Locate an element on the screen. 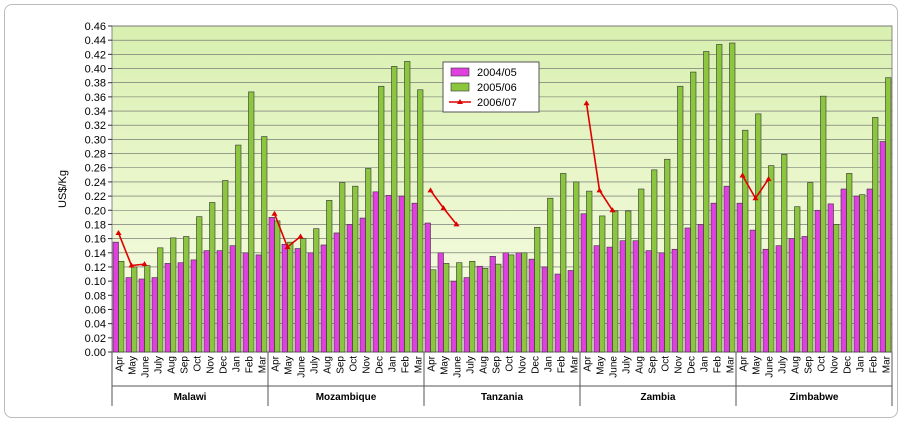  y-tick-label: 0.38 is located at coordinates (95, 84).